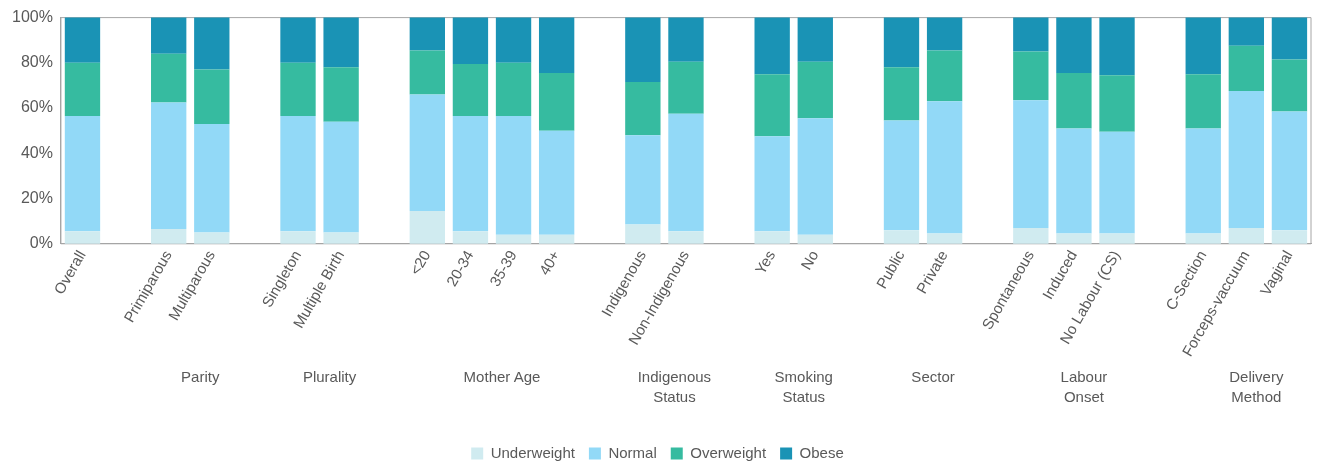 The height and width of the screenshot is (471, 1321). Describe the element at coordinates (329, 376) in the screenshot. I see `text: Plurality` at that location.